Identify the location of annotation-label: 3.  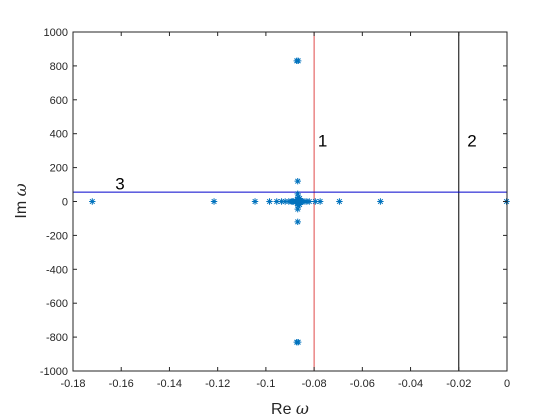
(119, 184).